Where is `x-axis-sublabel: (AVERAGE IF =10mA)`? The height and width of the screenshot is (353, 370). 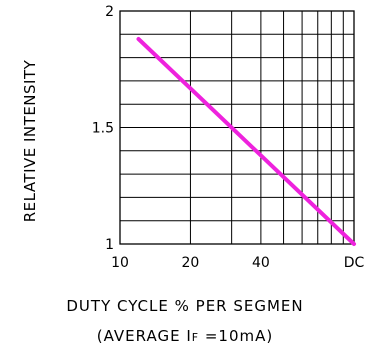
x-axis-sublabel: (AVERAGE IF =10mA) is located at coordinates (185, 336).